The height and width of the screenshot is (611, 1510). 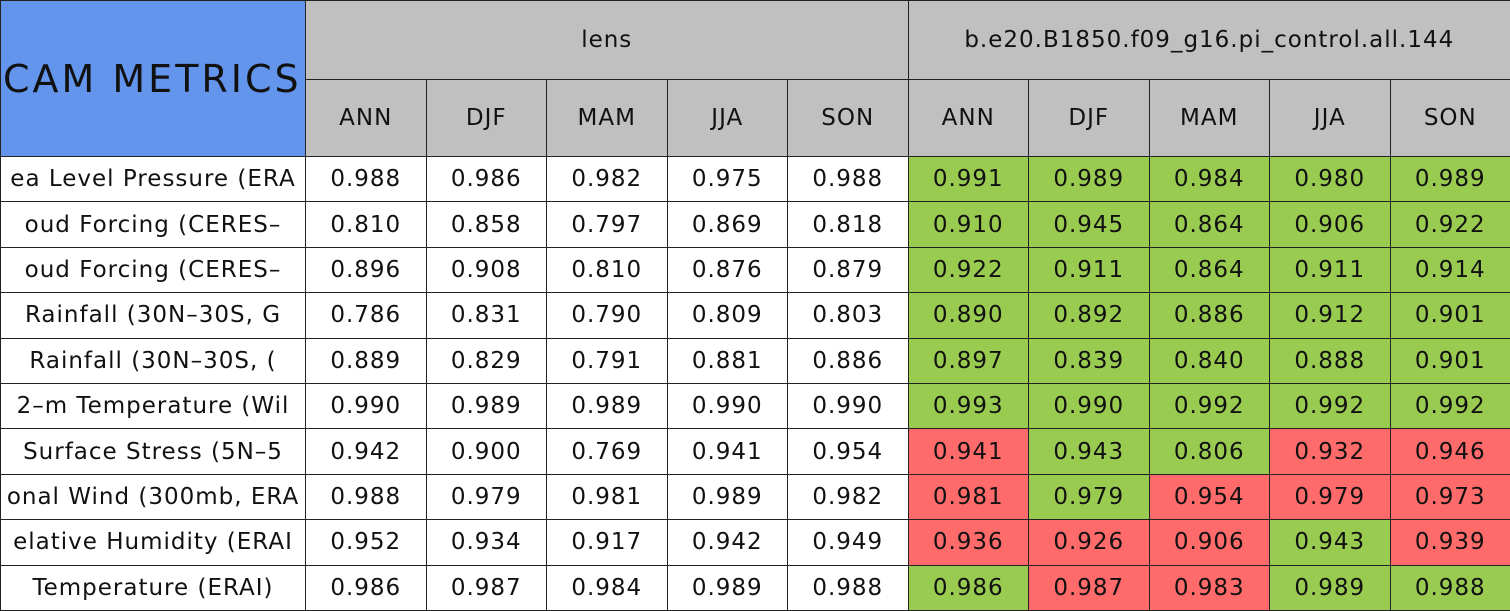 I want to click on metric-cell: 0.932, so click(x=1330, y=451).